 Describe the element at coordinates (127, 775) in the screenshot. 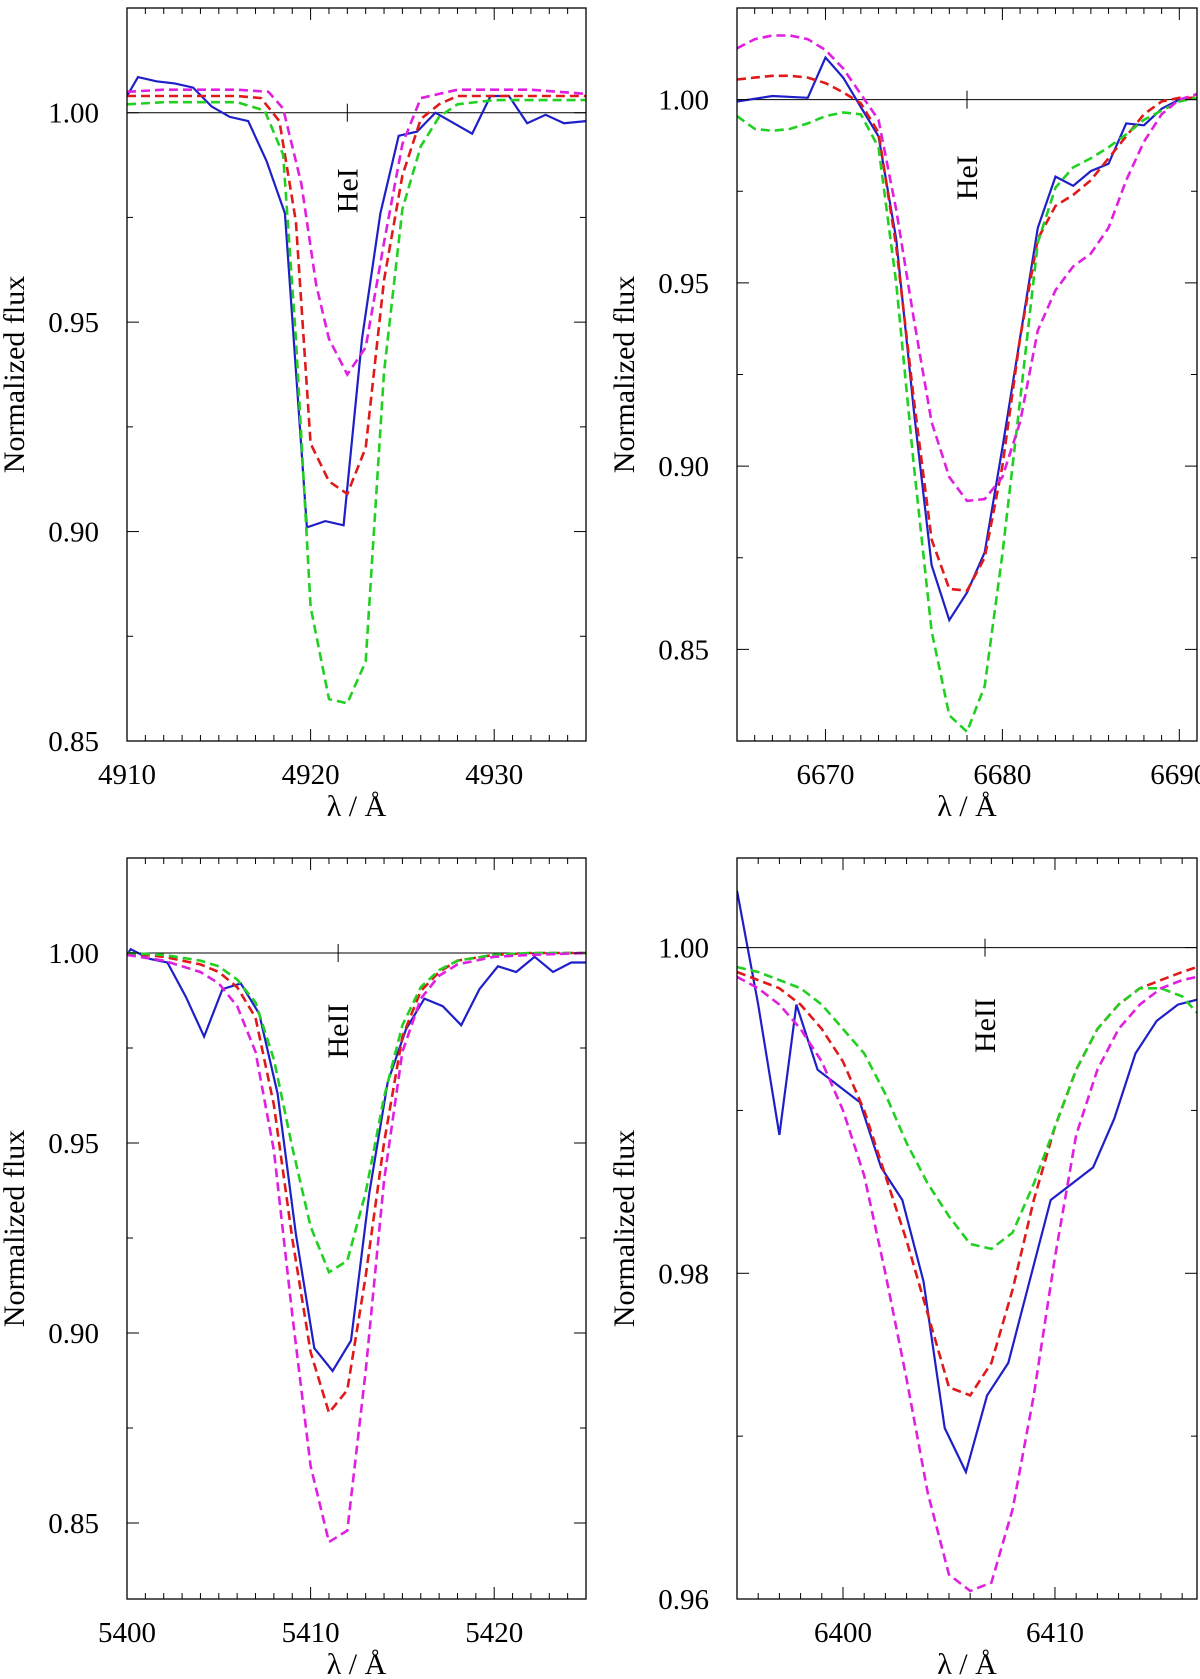

I see `x-tick-label: 4910` at that location.